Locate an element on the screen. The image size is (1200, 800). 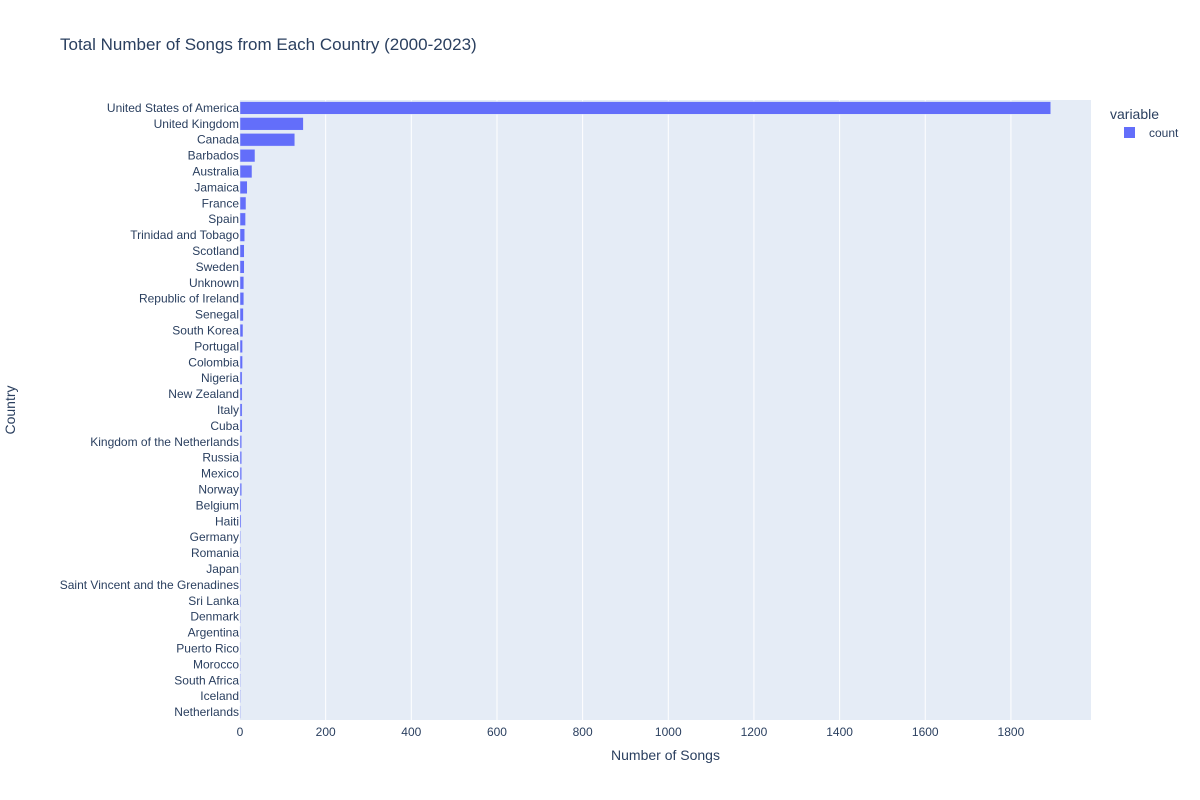
y-tick-label: Jamaica is located at coordinates (216, 187).